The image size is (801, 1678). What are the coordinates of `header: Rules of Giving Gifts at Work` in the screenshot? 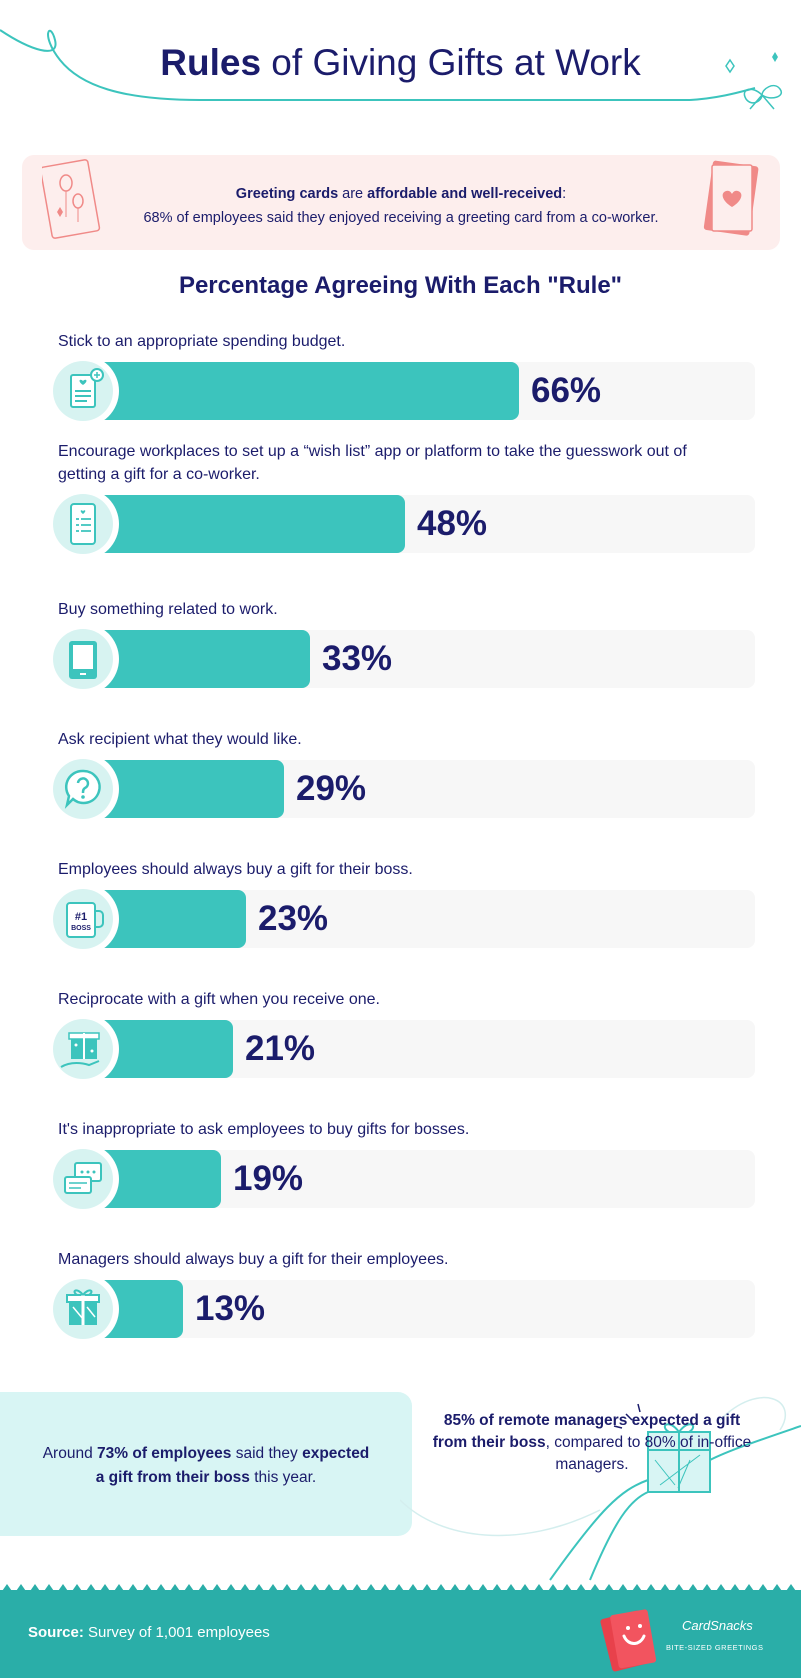 It's located at (400, 55).